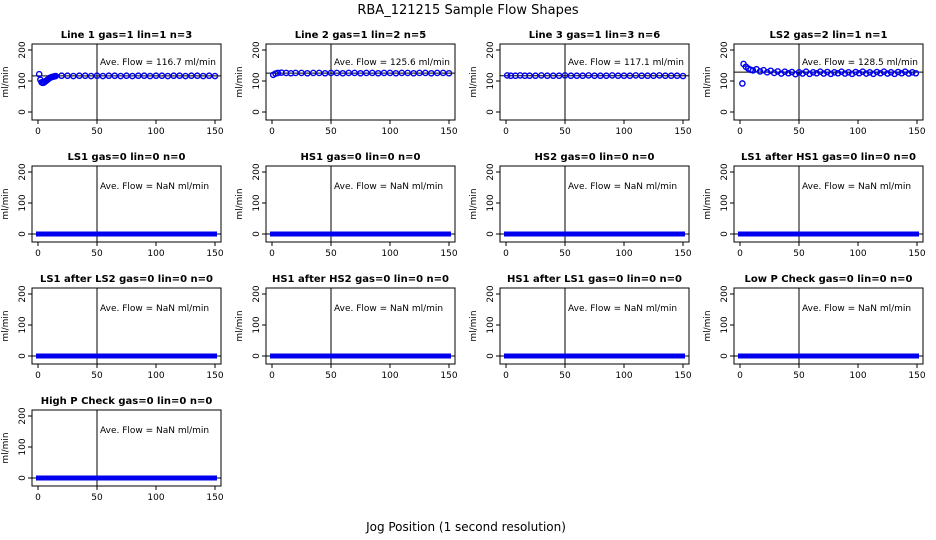  What do you see at coordinates (829, 35) in the screenshot?
I see `panel-title: LS2 gas=2 lin=1 n=1` at bounding box center [829, 35].